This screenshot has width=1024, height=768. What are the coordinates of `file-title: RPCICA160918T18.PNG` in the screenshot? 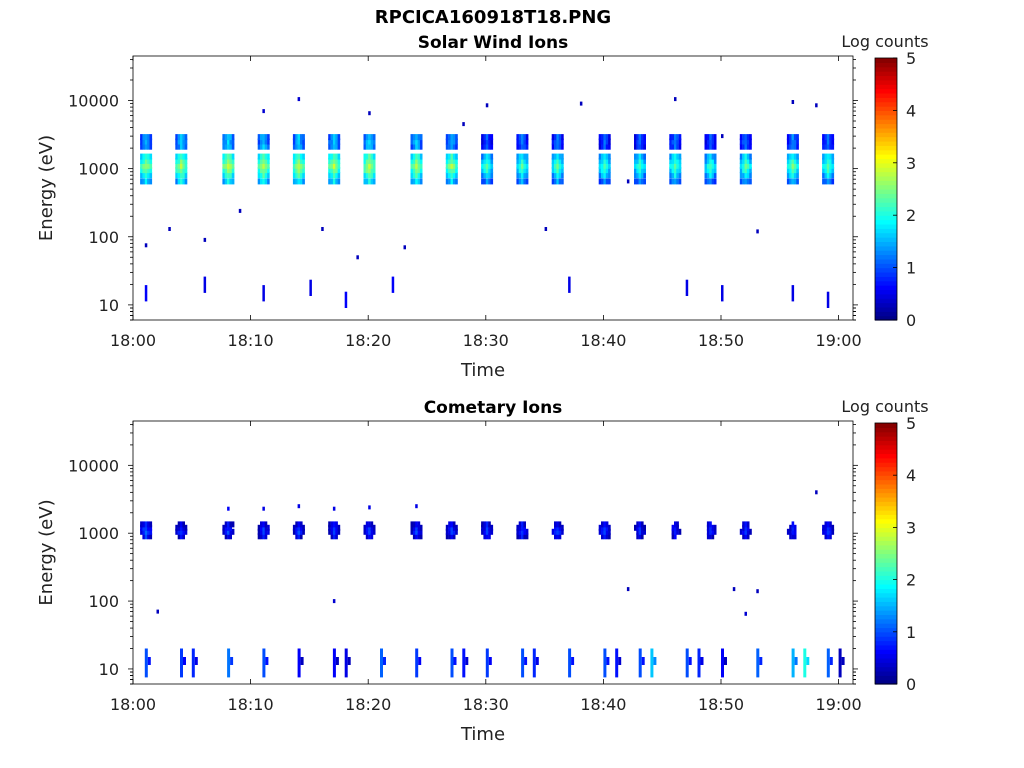 It's located at (493, 17).